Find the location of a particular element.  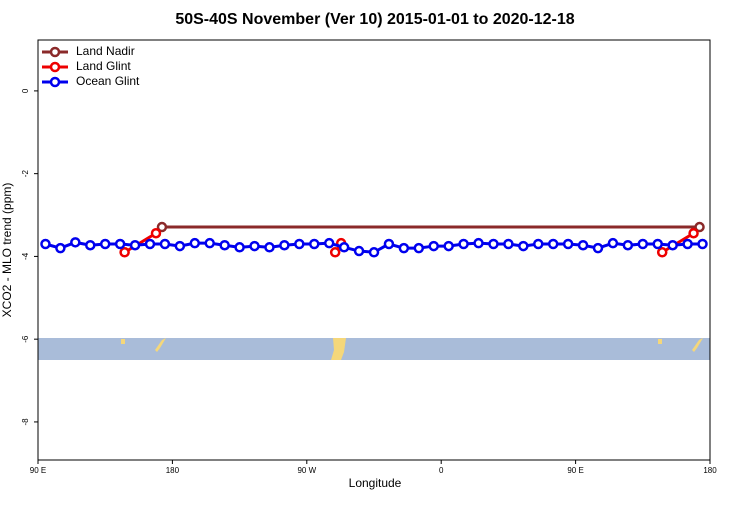

map-band is located at coordinates (374, 349).